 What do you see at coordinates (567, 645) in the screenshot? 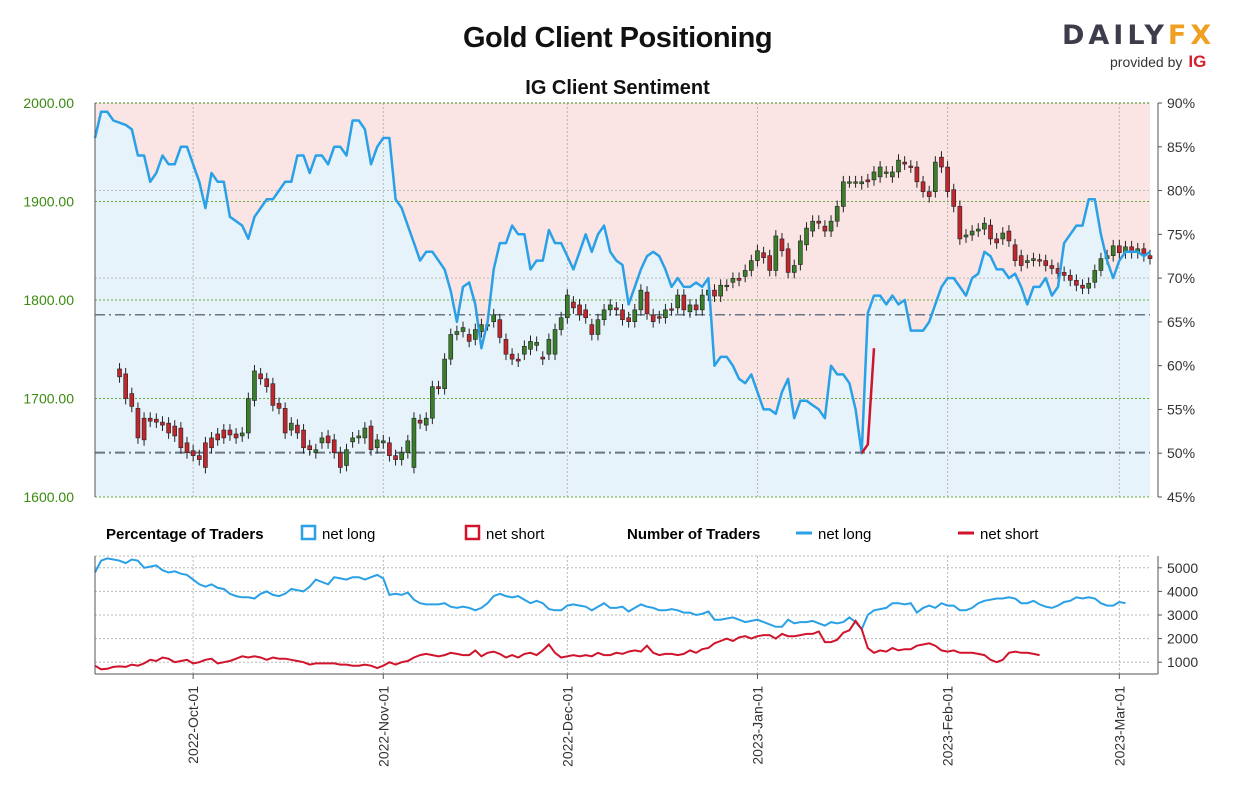
I see `net-short-count-line` at bounding box center [567, 645].